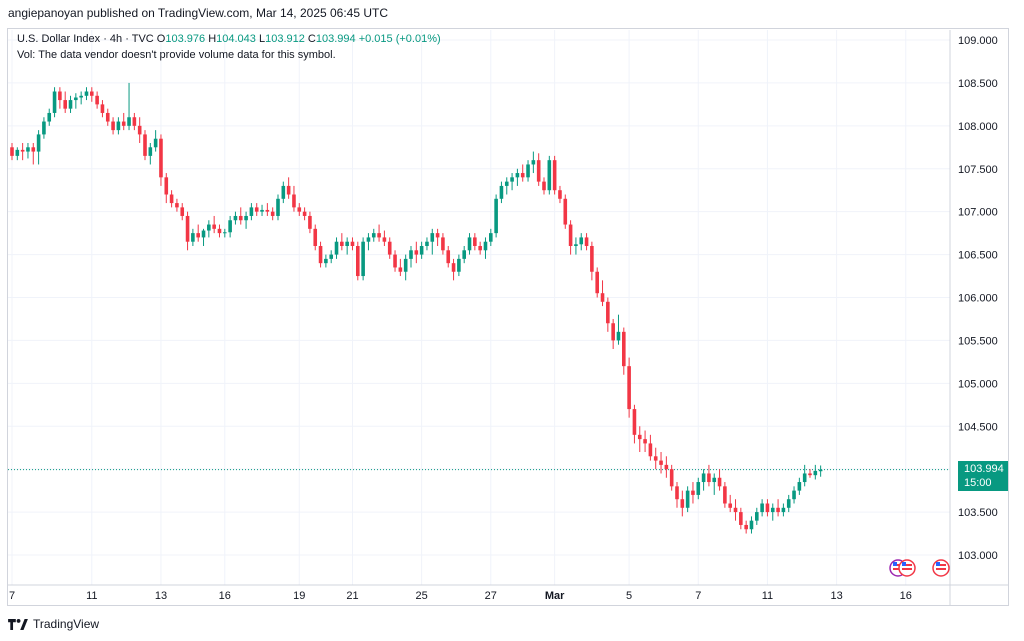 The image size is (1024, 641). Describe the element at coordinates (978, 299) in the screenshot. I see `y-tick-label: 106.000` at that location.